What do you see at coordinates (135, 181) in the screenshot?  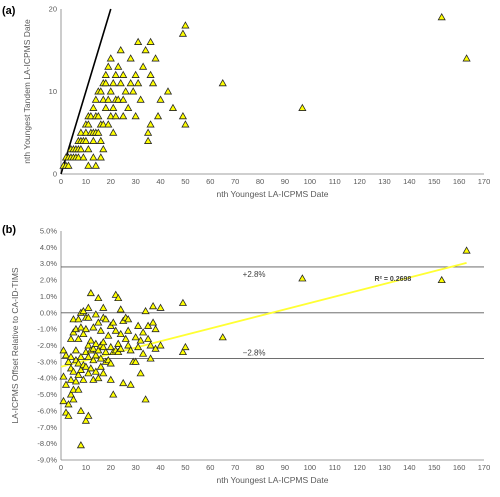 I see `a-x-tick-label: 30` at bounding box center [135, 181].